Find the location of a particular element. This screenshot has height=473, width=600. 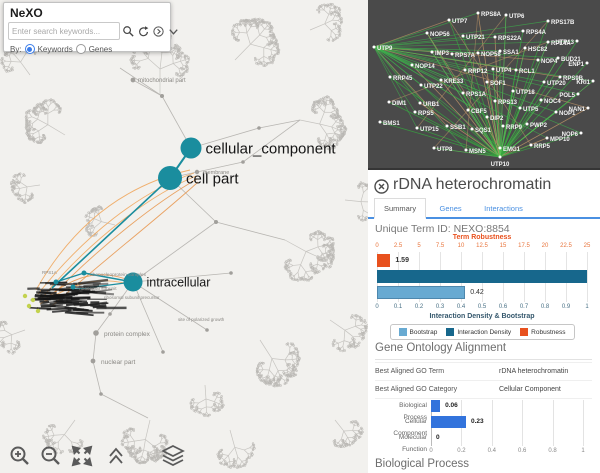

gene-node-NOP58 is located at coordinates (478, 53).